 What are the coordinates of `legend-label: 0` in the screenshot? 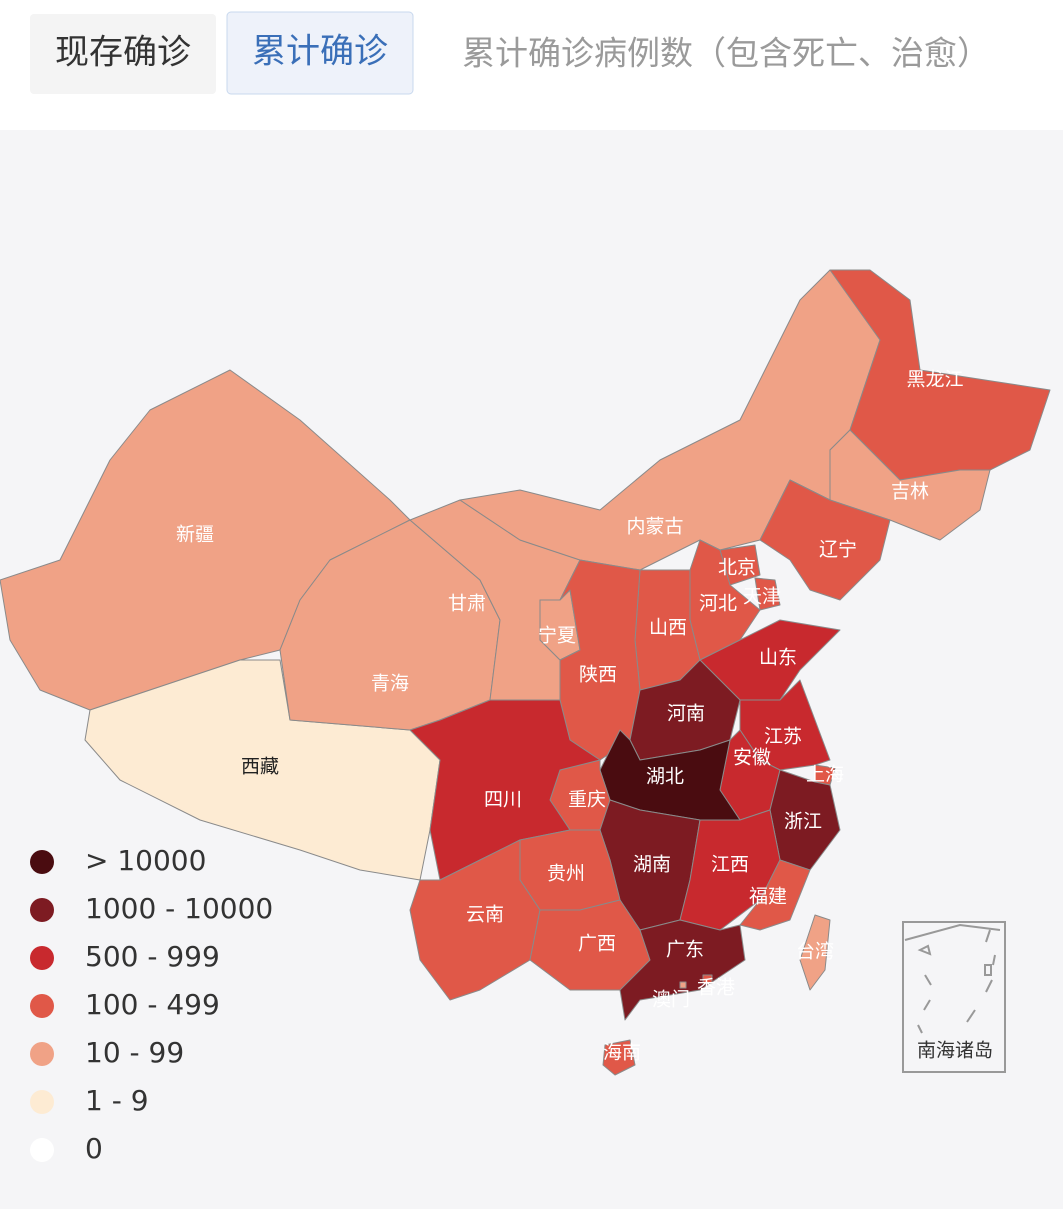 It's located at (94, 1148).